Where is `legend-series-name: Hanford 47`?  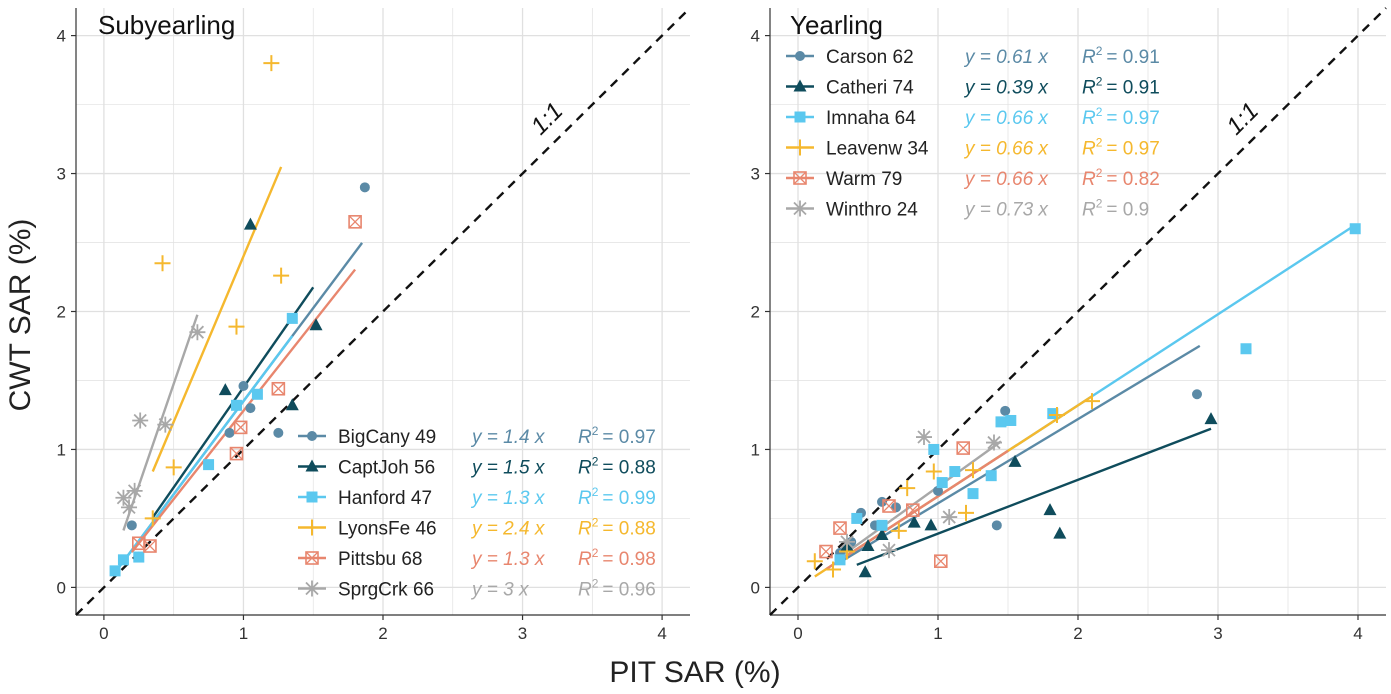 legend-series-name: Hanford 47 is located at coordinates (385, 498).